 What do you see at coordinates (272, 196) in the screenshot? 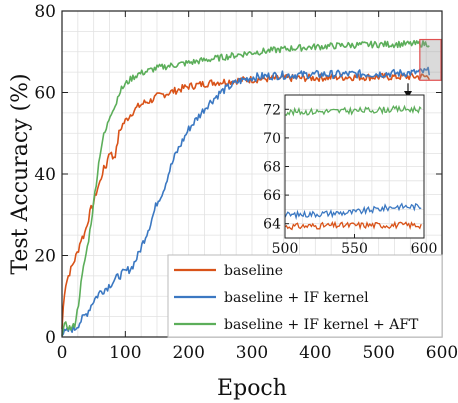
I see `inset-y-tick-label: 66` at bounding box center [272, 196].